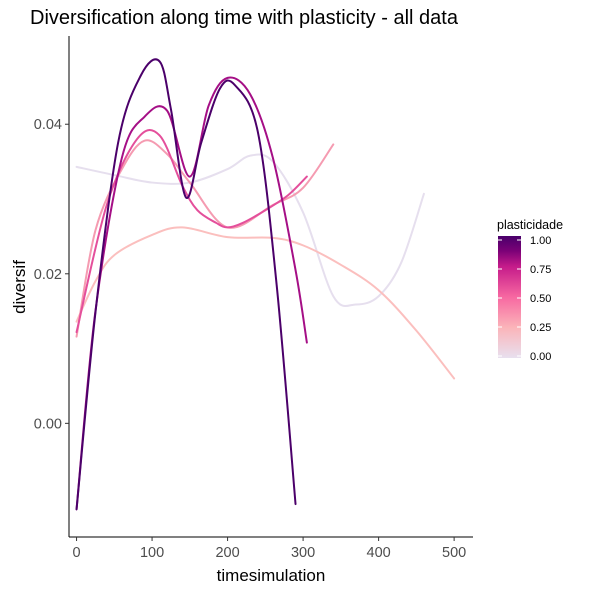  Describe the element at coordinates (540, 241) in the screenshot. I see `legend-tick-label: 1.00` at that location.